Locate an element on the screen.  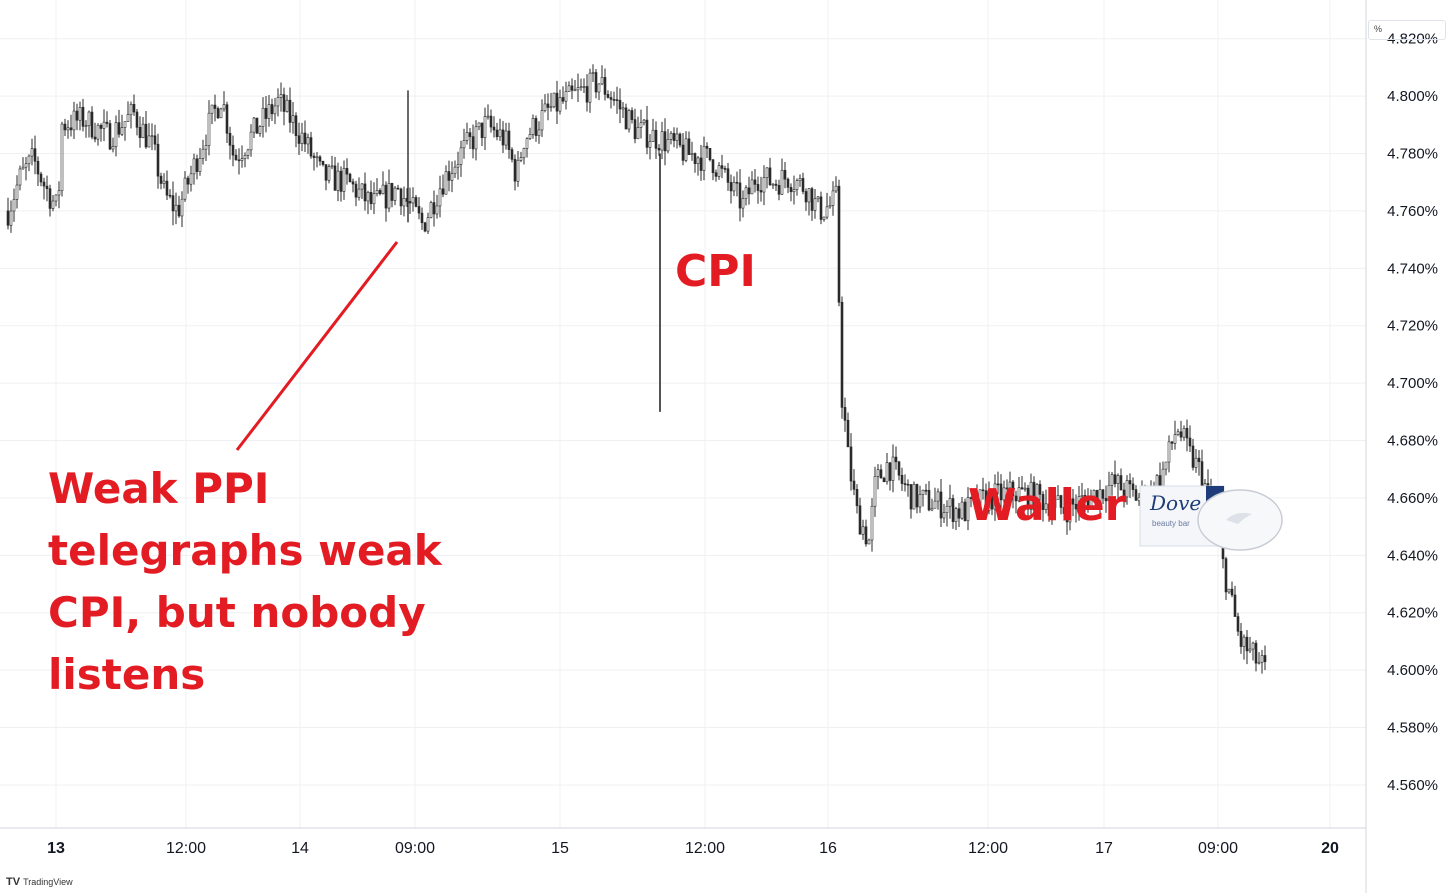
tradingview-brand: TradingView is located at coordinates (48, 882).